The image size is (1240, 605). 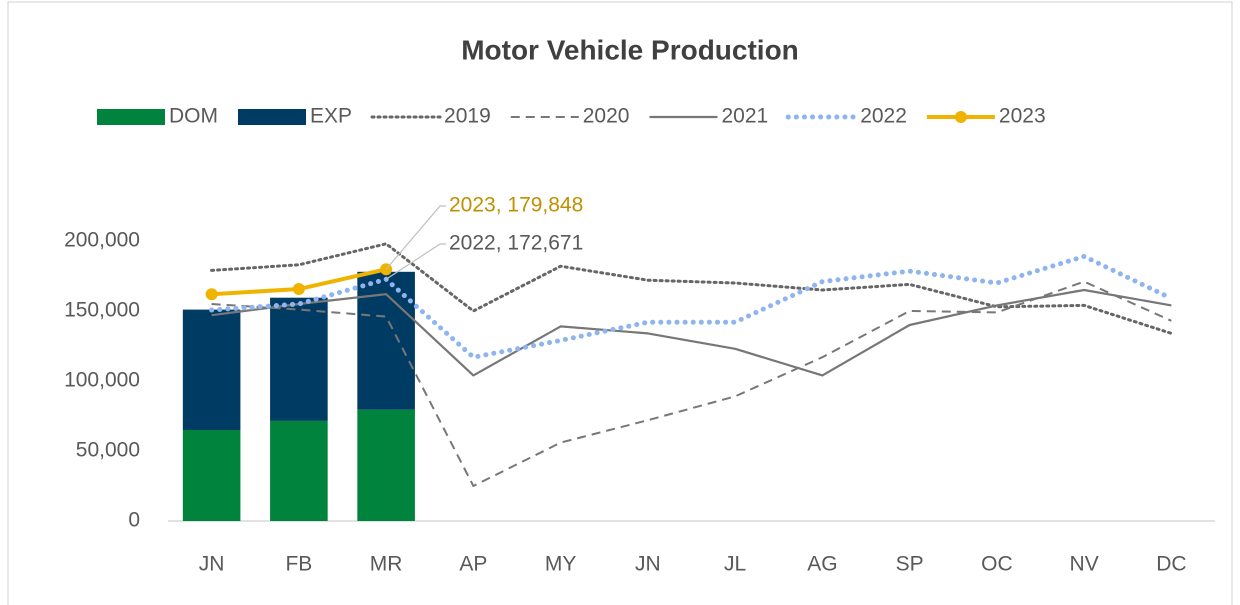 What do you see at coordinates (960, 117) in the screenshot?
I see `legend-marker` at bounding box center [960, 117].